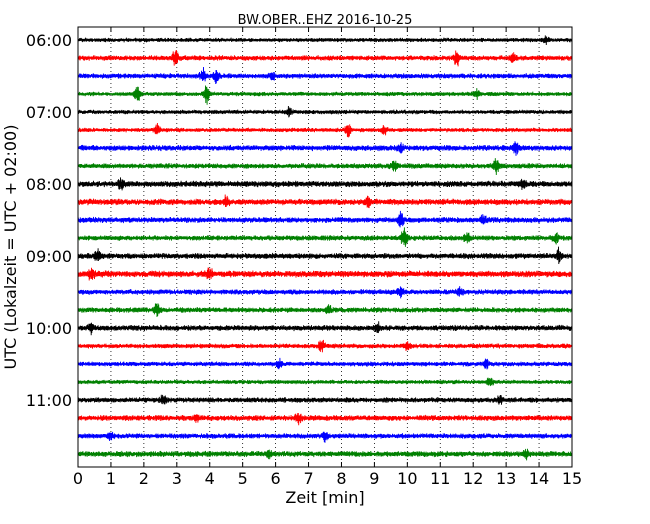 The image size is (650, 524). I want to click on x-tick-label: 5, so click(243, 478).